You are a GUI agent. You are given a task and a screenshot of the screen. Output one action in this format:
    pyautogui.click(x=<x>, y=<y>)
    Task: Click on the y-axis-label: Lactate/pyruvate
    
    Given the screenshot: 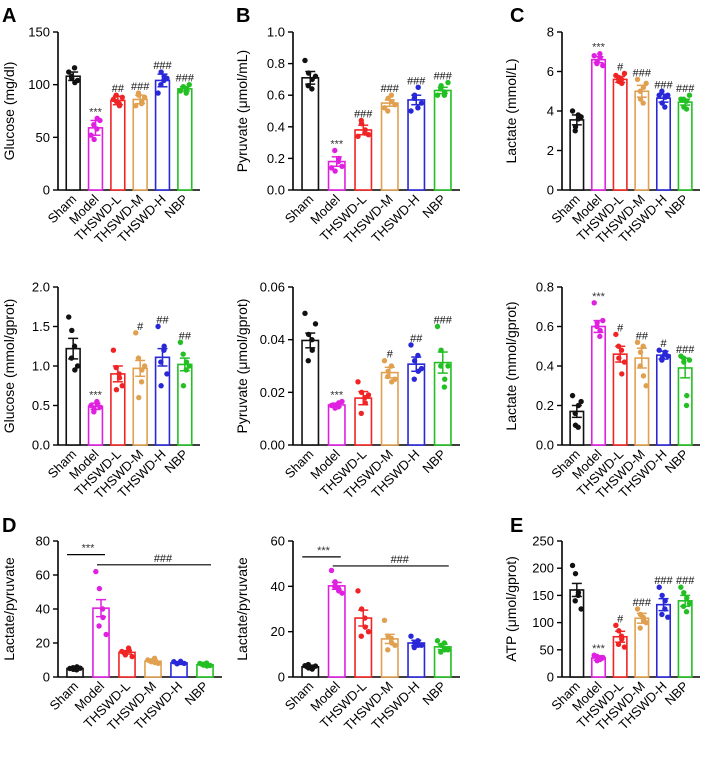 What is the action you would take?
    pyautogui.click(x=9, y=609)
    